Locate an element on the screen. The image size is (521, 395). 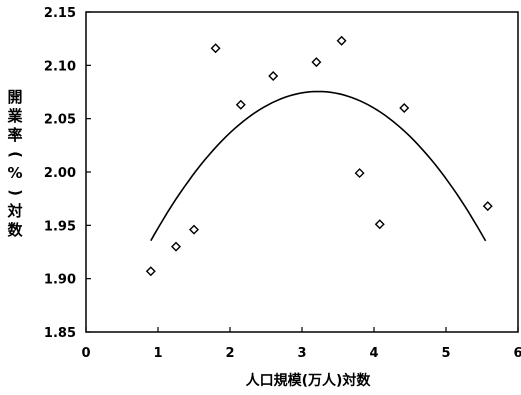
x-axis-label: 人口規模(万人)対数 is located at coordinates (308, 381).